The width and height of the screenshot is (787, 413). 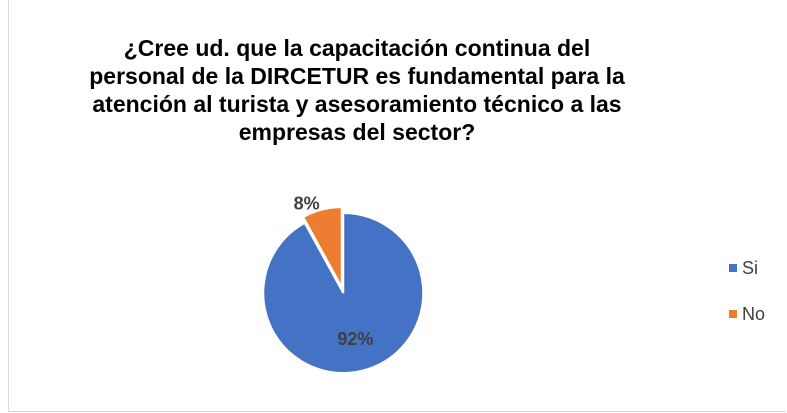 What do you see at coordinates (307, 204) in the screenshot?
I see `data-label: 8%` at bounding box center [307, 204].